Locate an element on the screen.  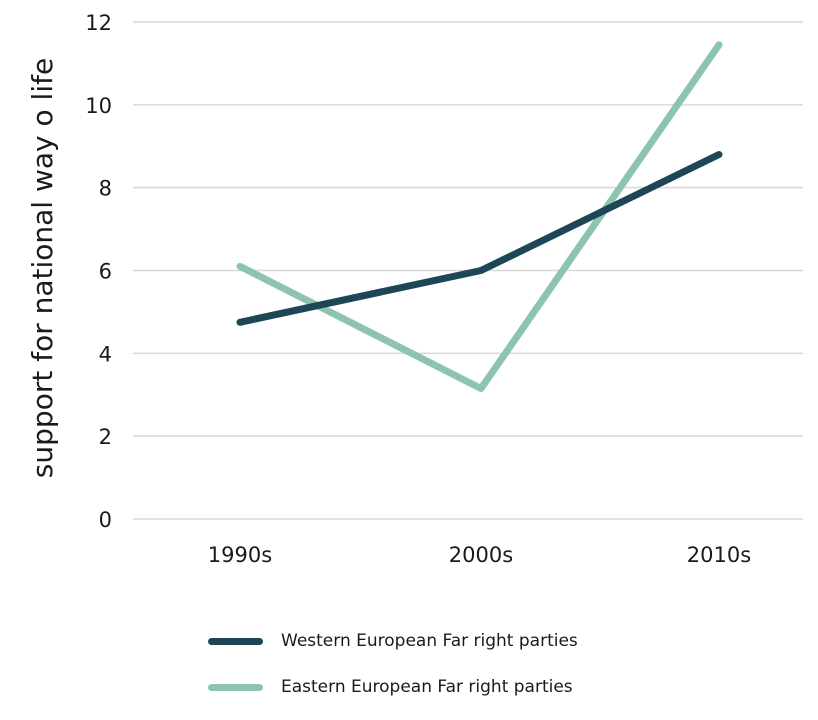
y-tick-label-4: 4 is located at coordinates (105, 354).